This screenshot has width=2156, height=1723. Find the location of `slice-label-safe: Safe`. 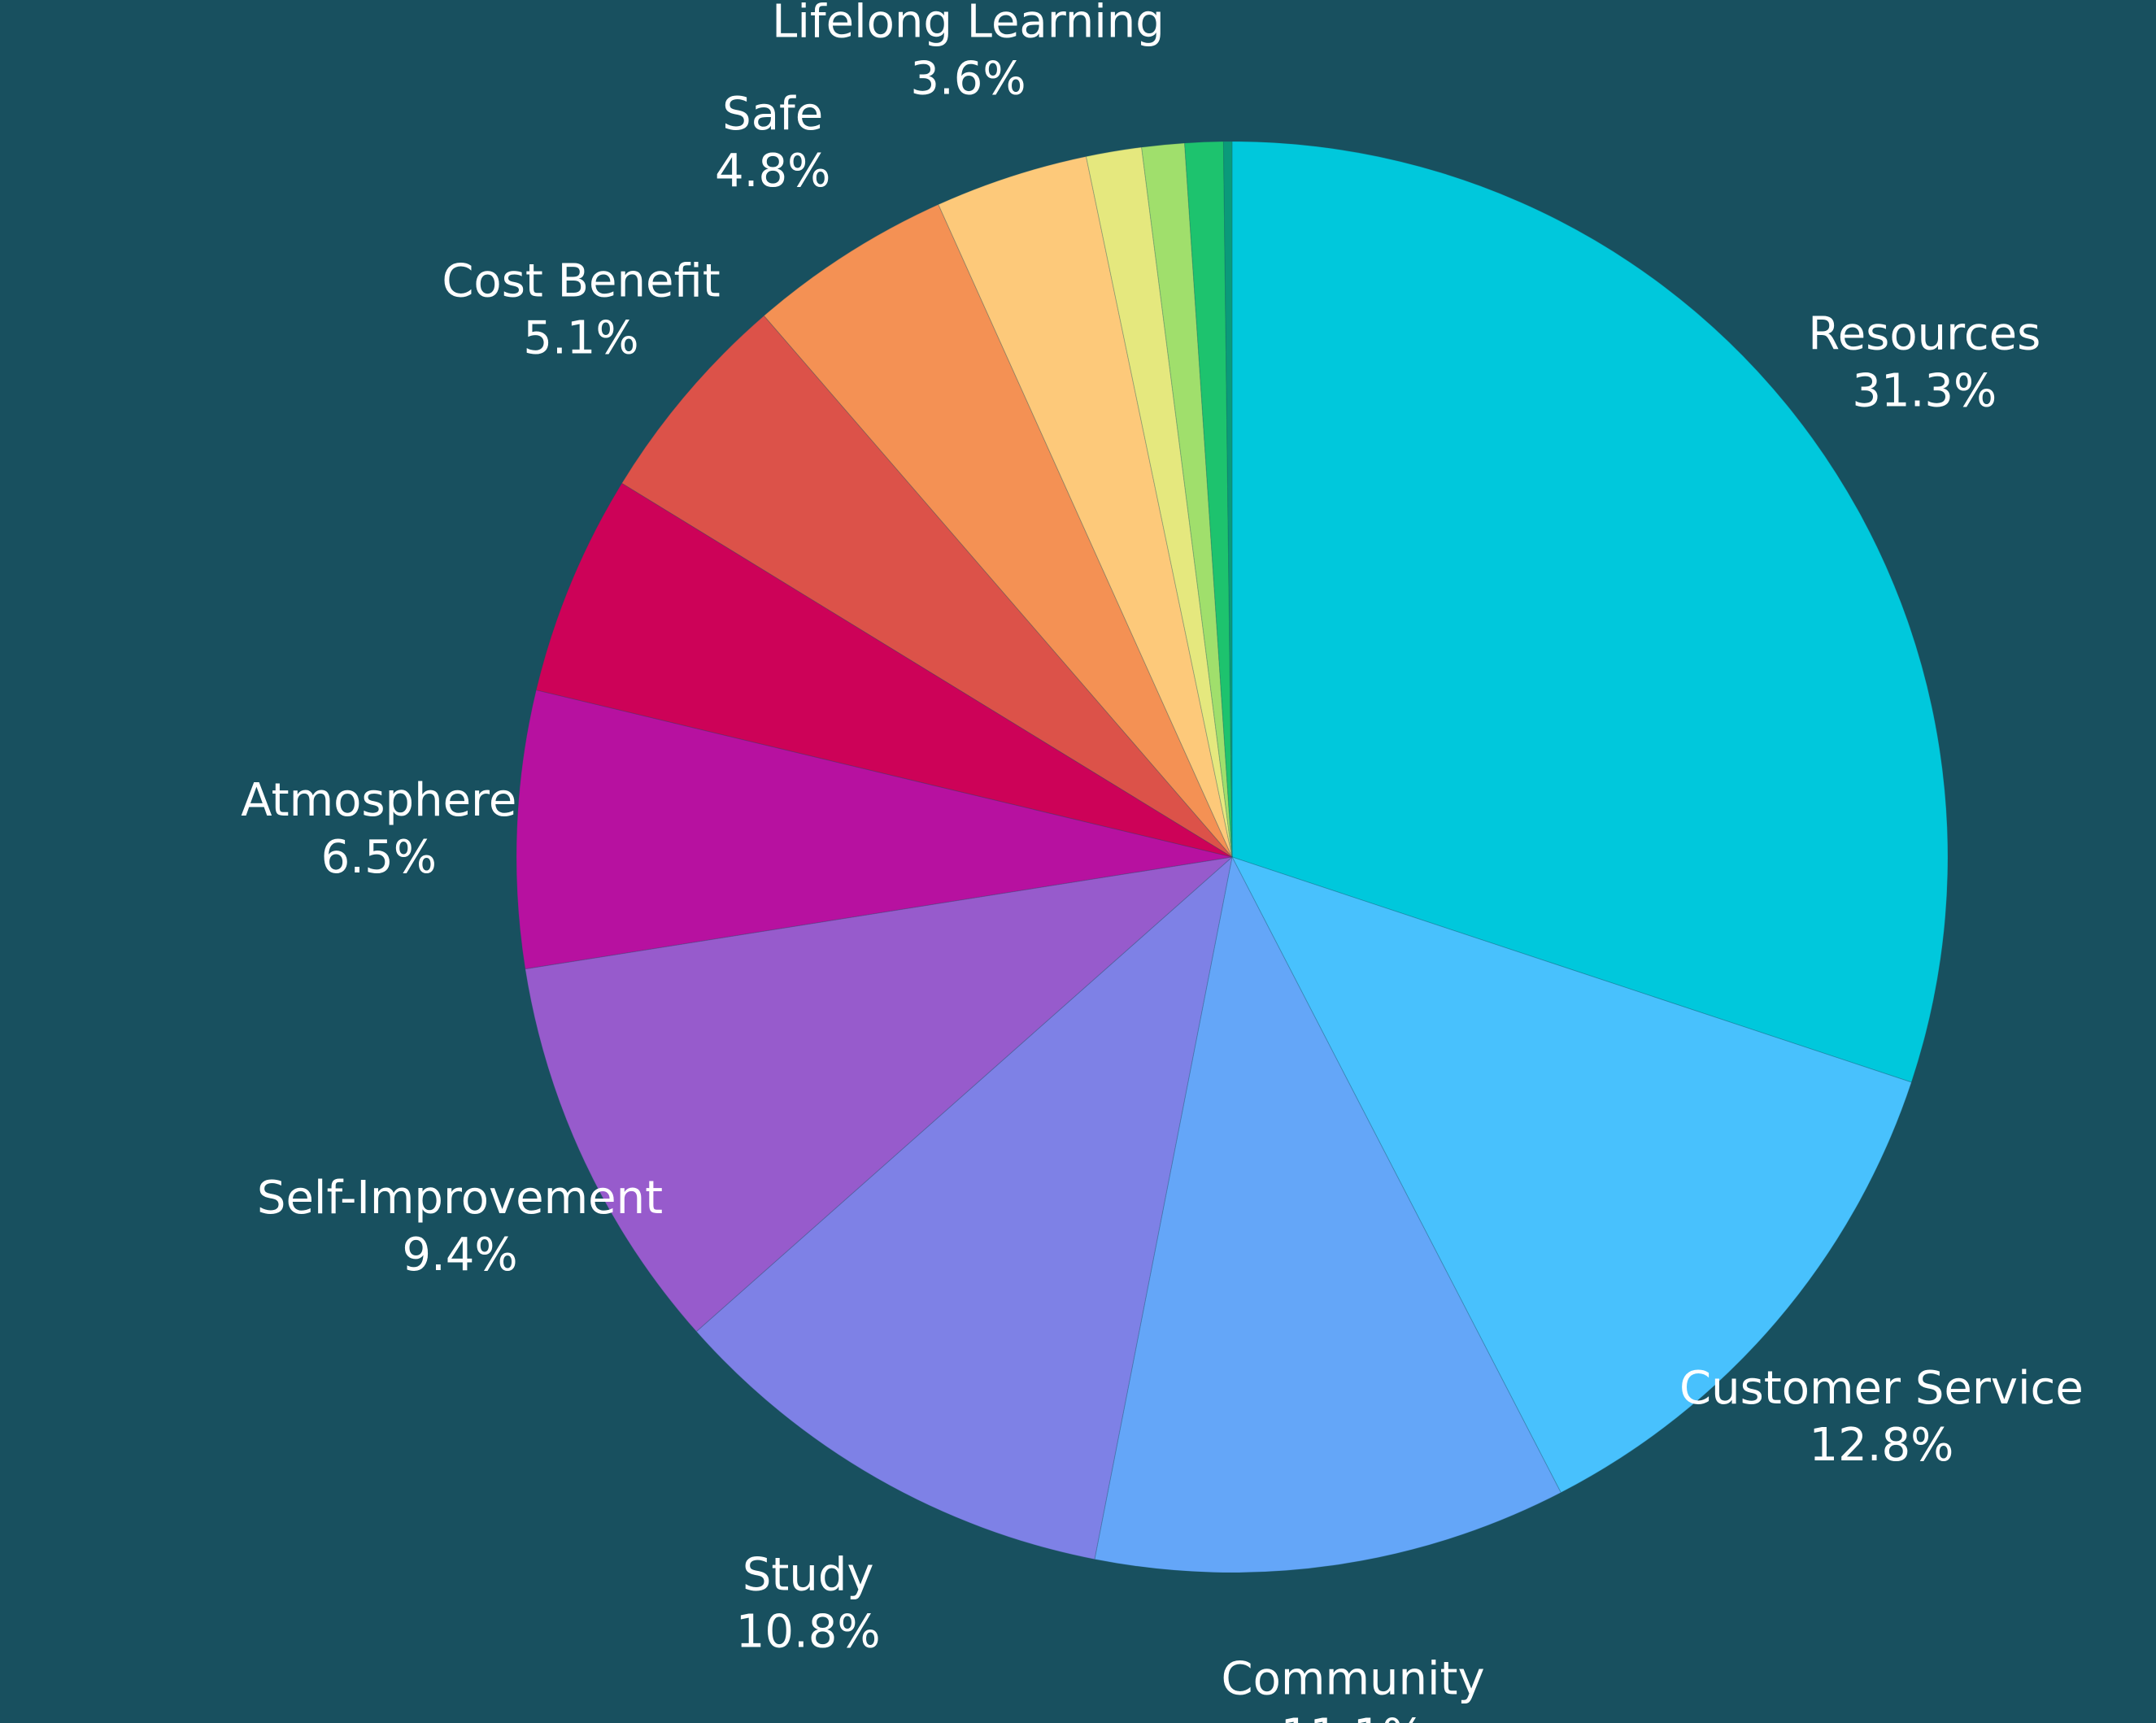

slice-label-safe: Safe is located at coordinates (772, 115).